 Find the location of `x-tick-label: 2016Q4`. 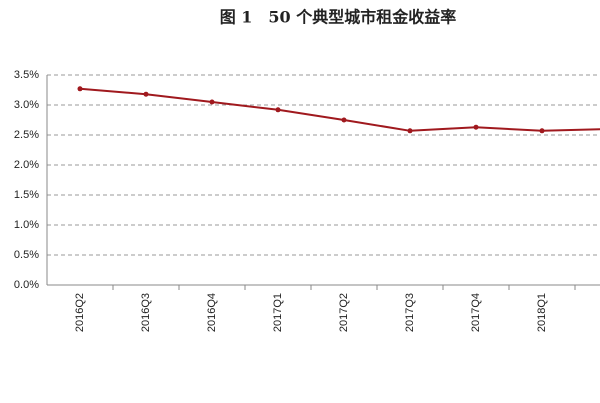

x-tick-label: 2016Q4 is located at coordinates (212, 312).